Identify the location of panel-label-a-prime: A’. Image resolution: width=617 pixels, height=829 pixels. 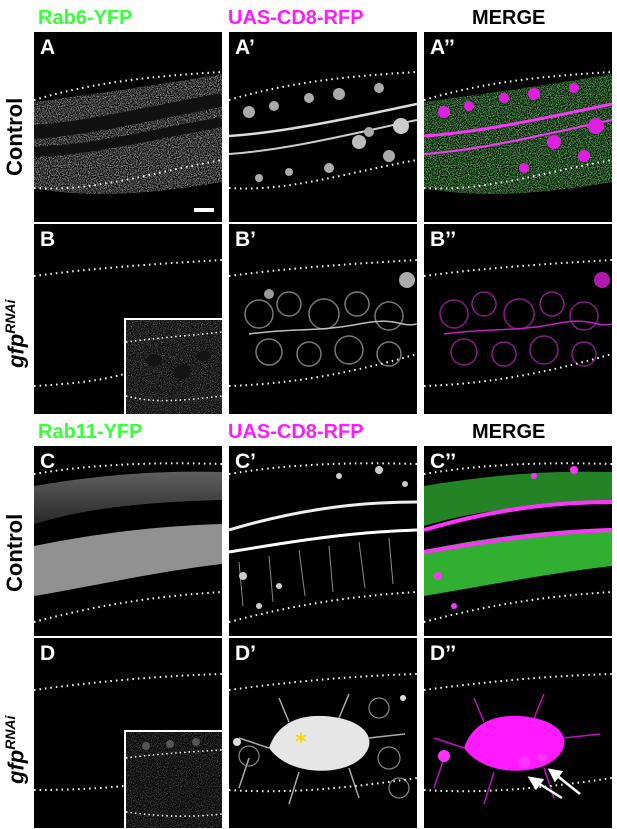
(245, 47).